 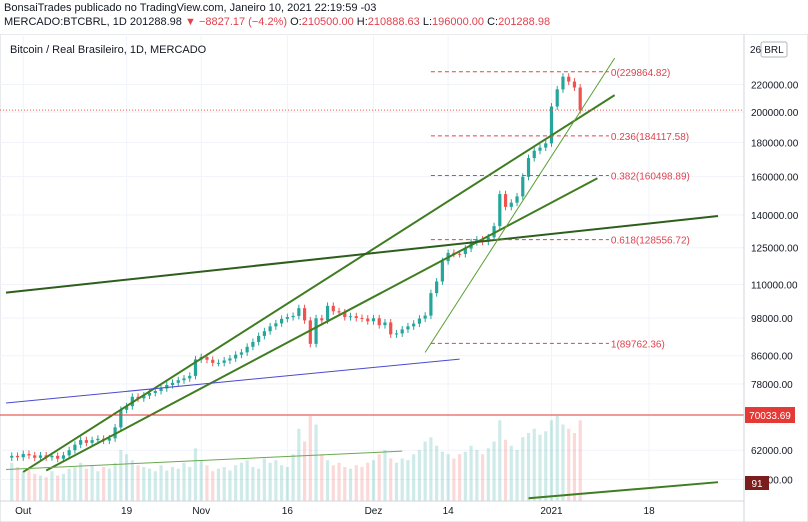 What do you see at coordinates (327, 22) in the screenshot?
I see `open-value: 210500.00` at bounding box center [327, 22].